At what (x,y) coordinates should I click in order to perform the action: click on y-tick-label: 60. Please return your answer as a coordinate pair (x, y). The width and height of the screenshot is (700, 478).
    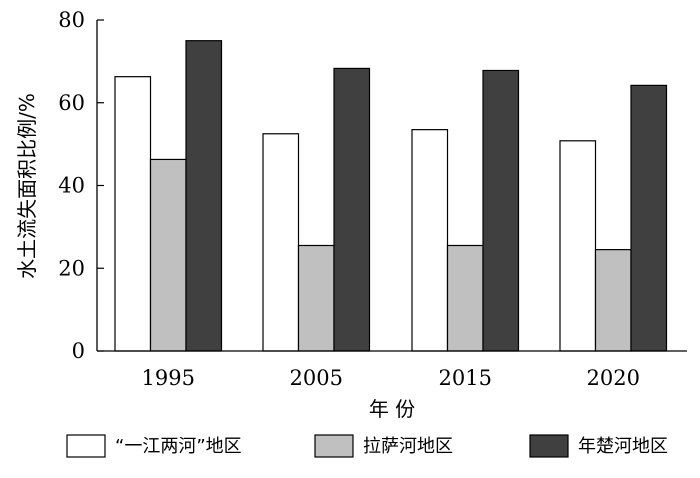
    Looking at the image, I should click on (71, 103).